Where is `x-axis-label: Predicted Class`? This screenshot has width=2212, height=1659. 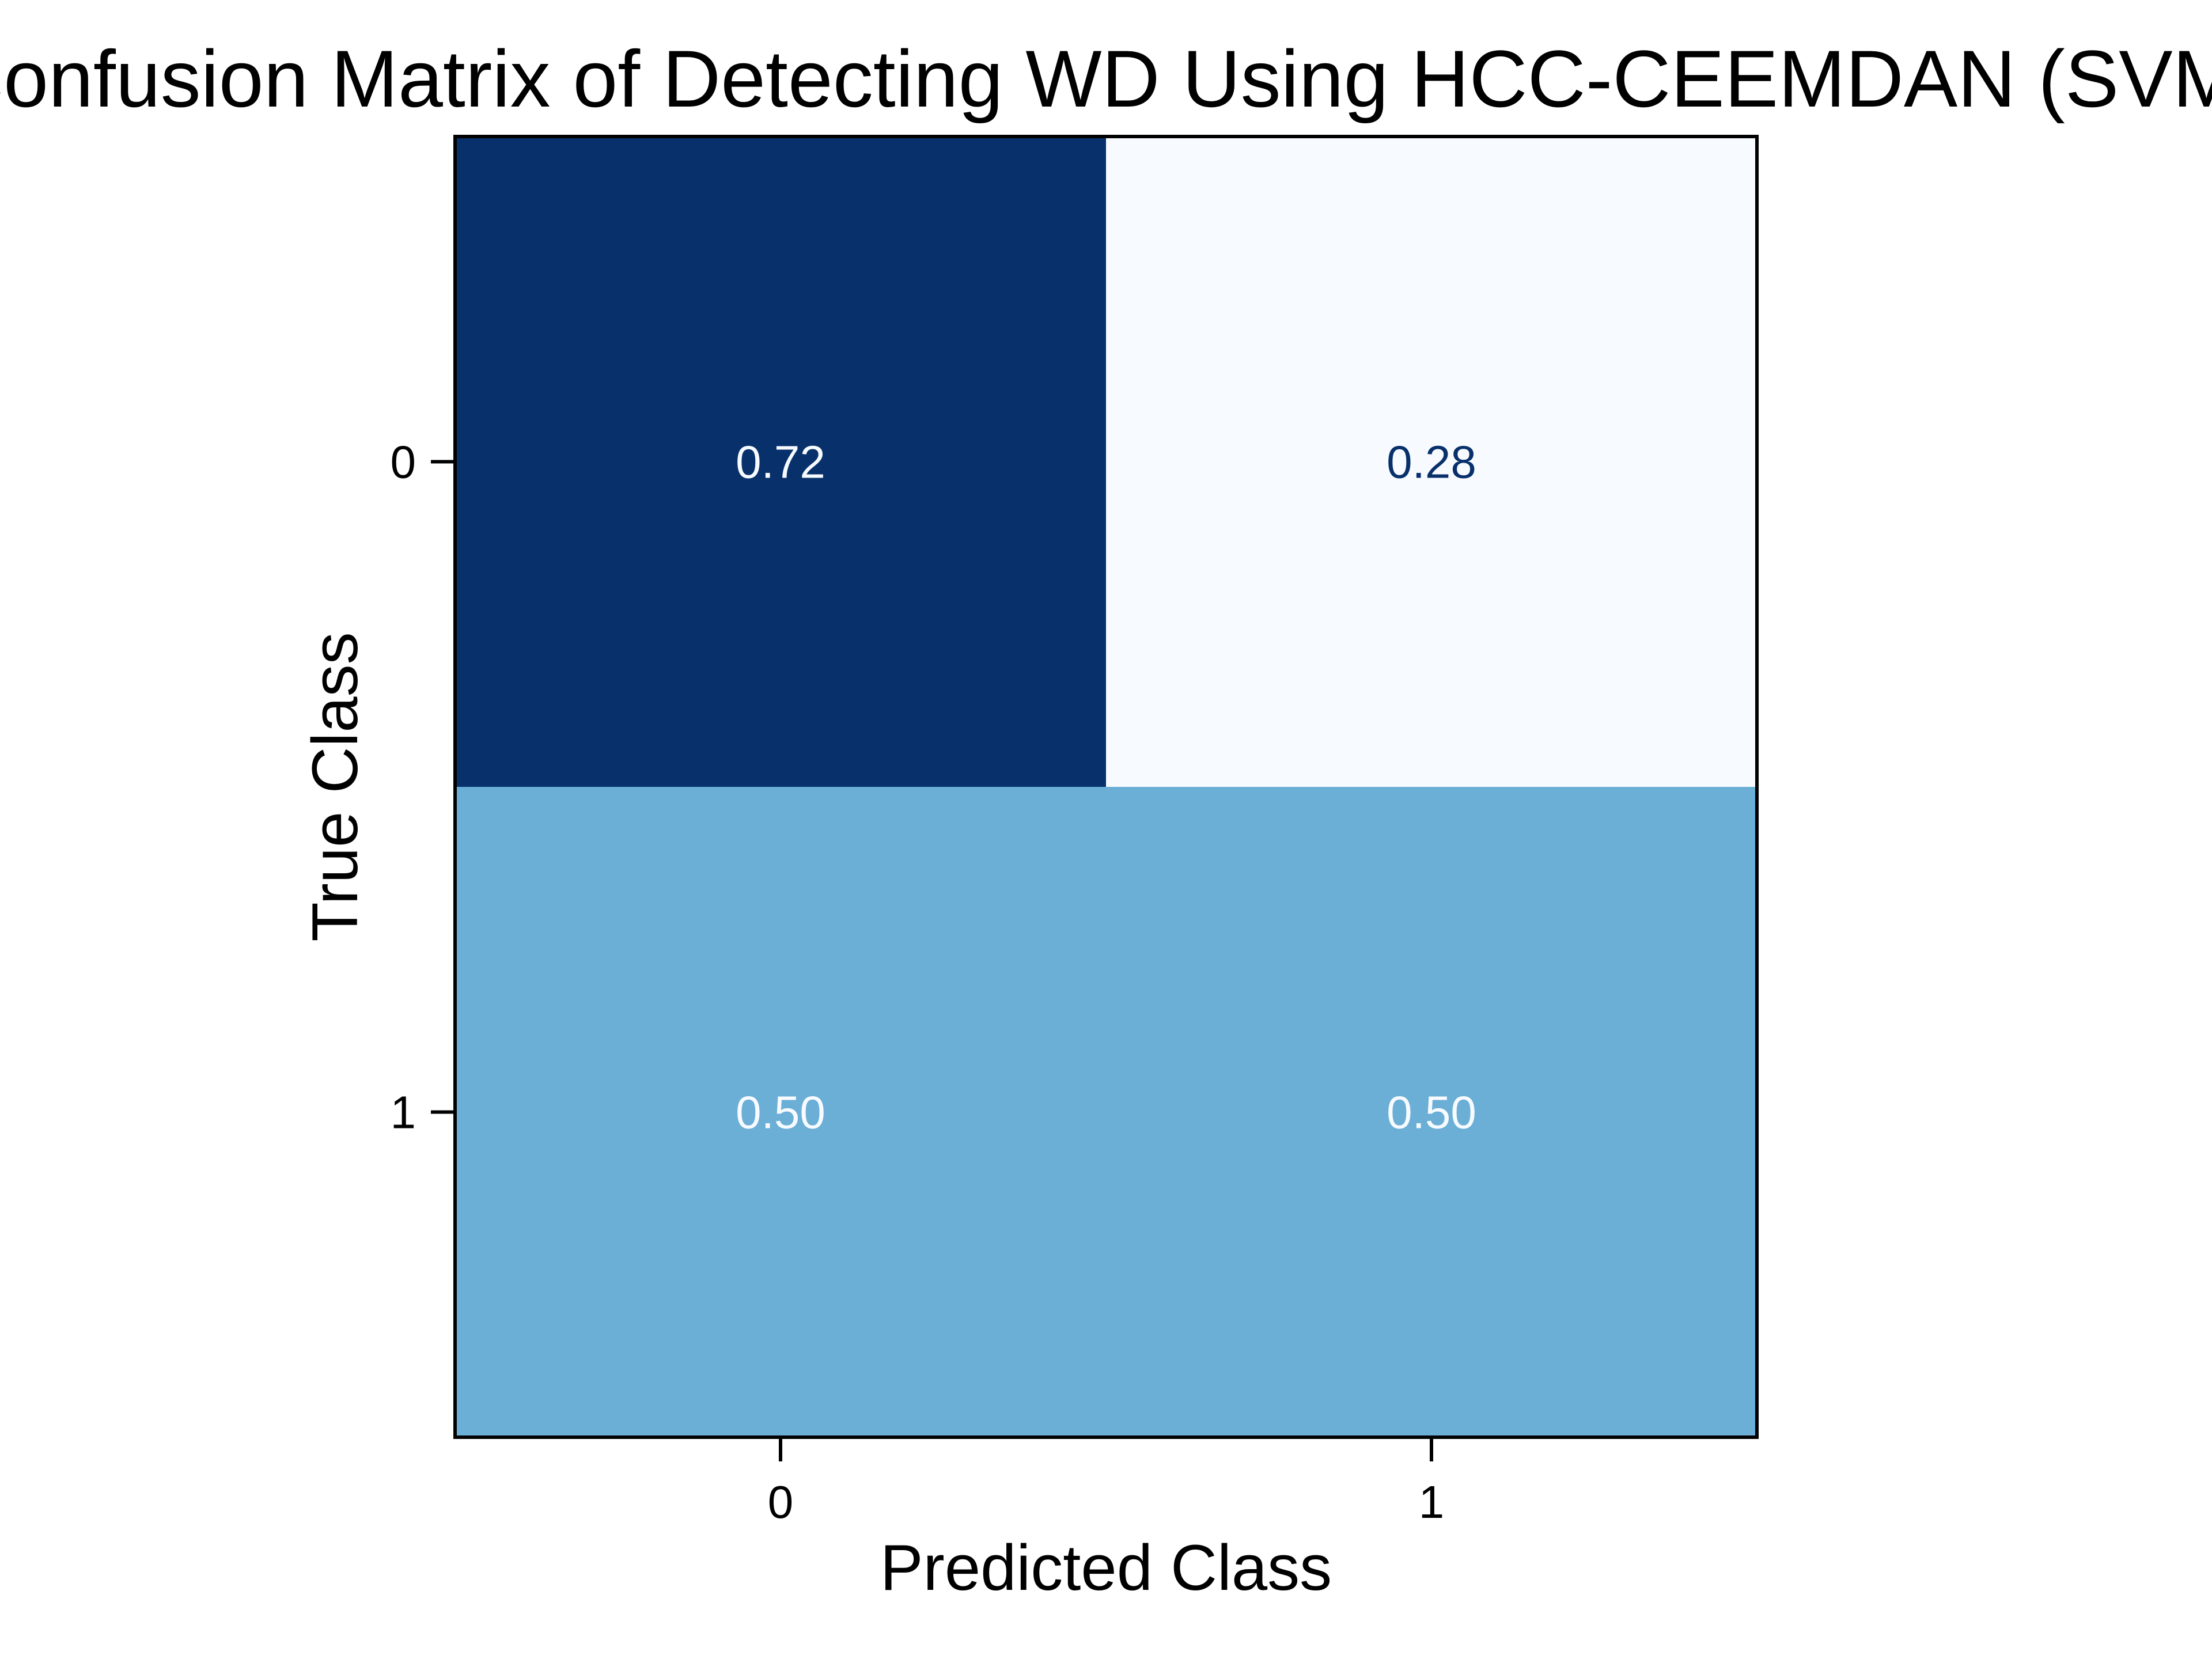 x-axis-label: Predicted Class is located at coordinates (1106, 1568).